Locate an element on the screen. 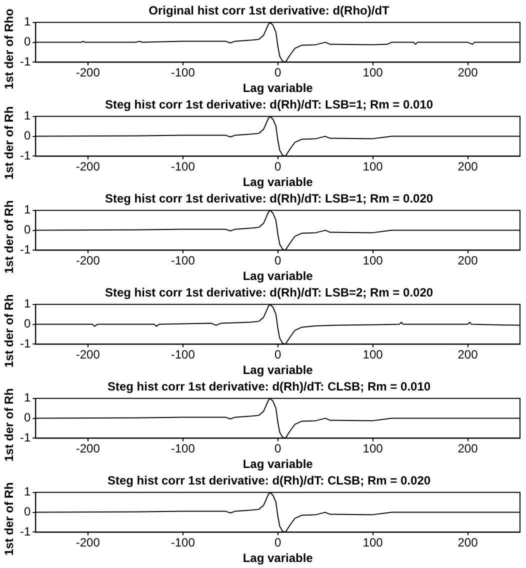 Image resolution: width=526 pixels, height=568 pixels. y-axis-title: 1st der of Rho is located at coordinates (9, 49).